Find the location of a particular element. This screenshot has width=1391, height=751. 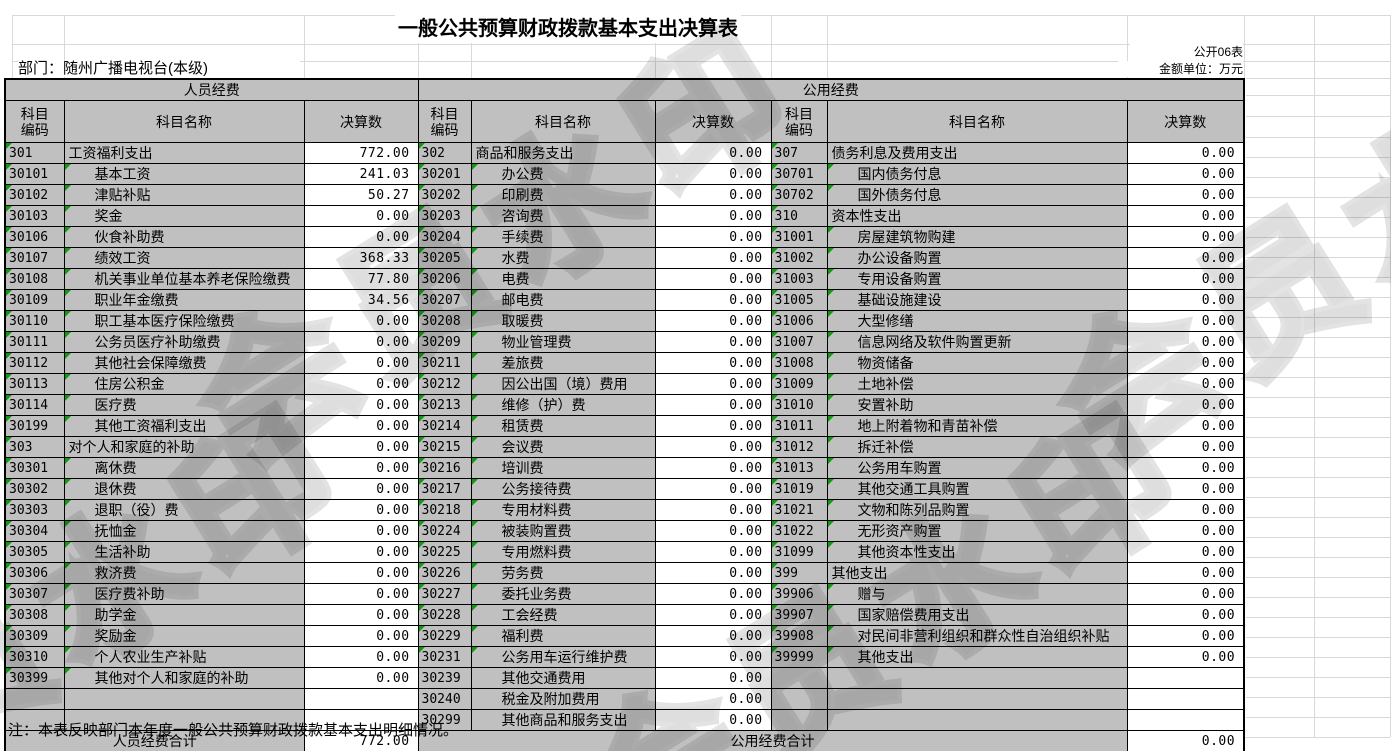

subject-name: 其他商品和服务支出 is located at coordinates (564, 720).